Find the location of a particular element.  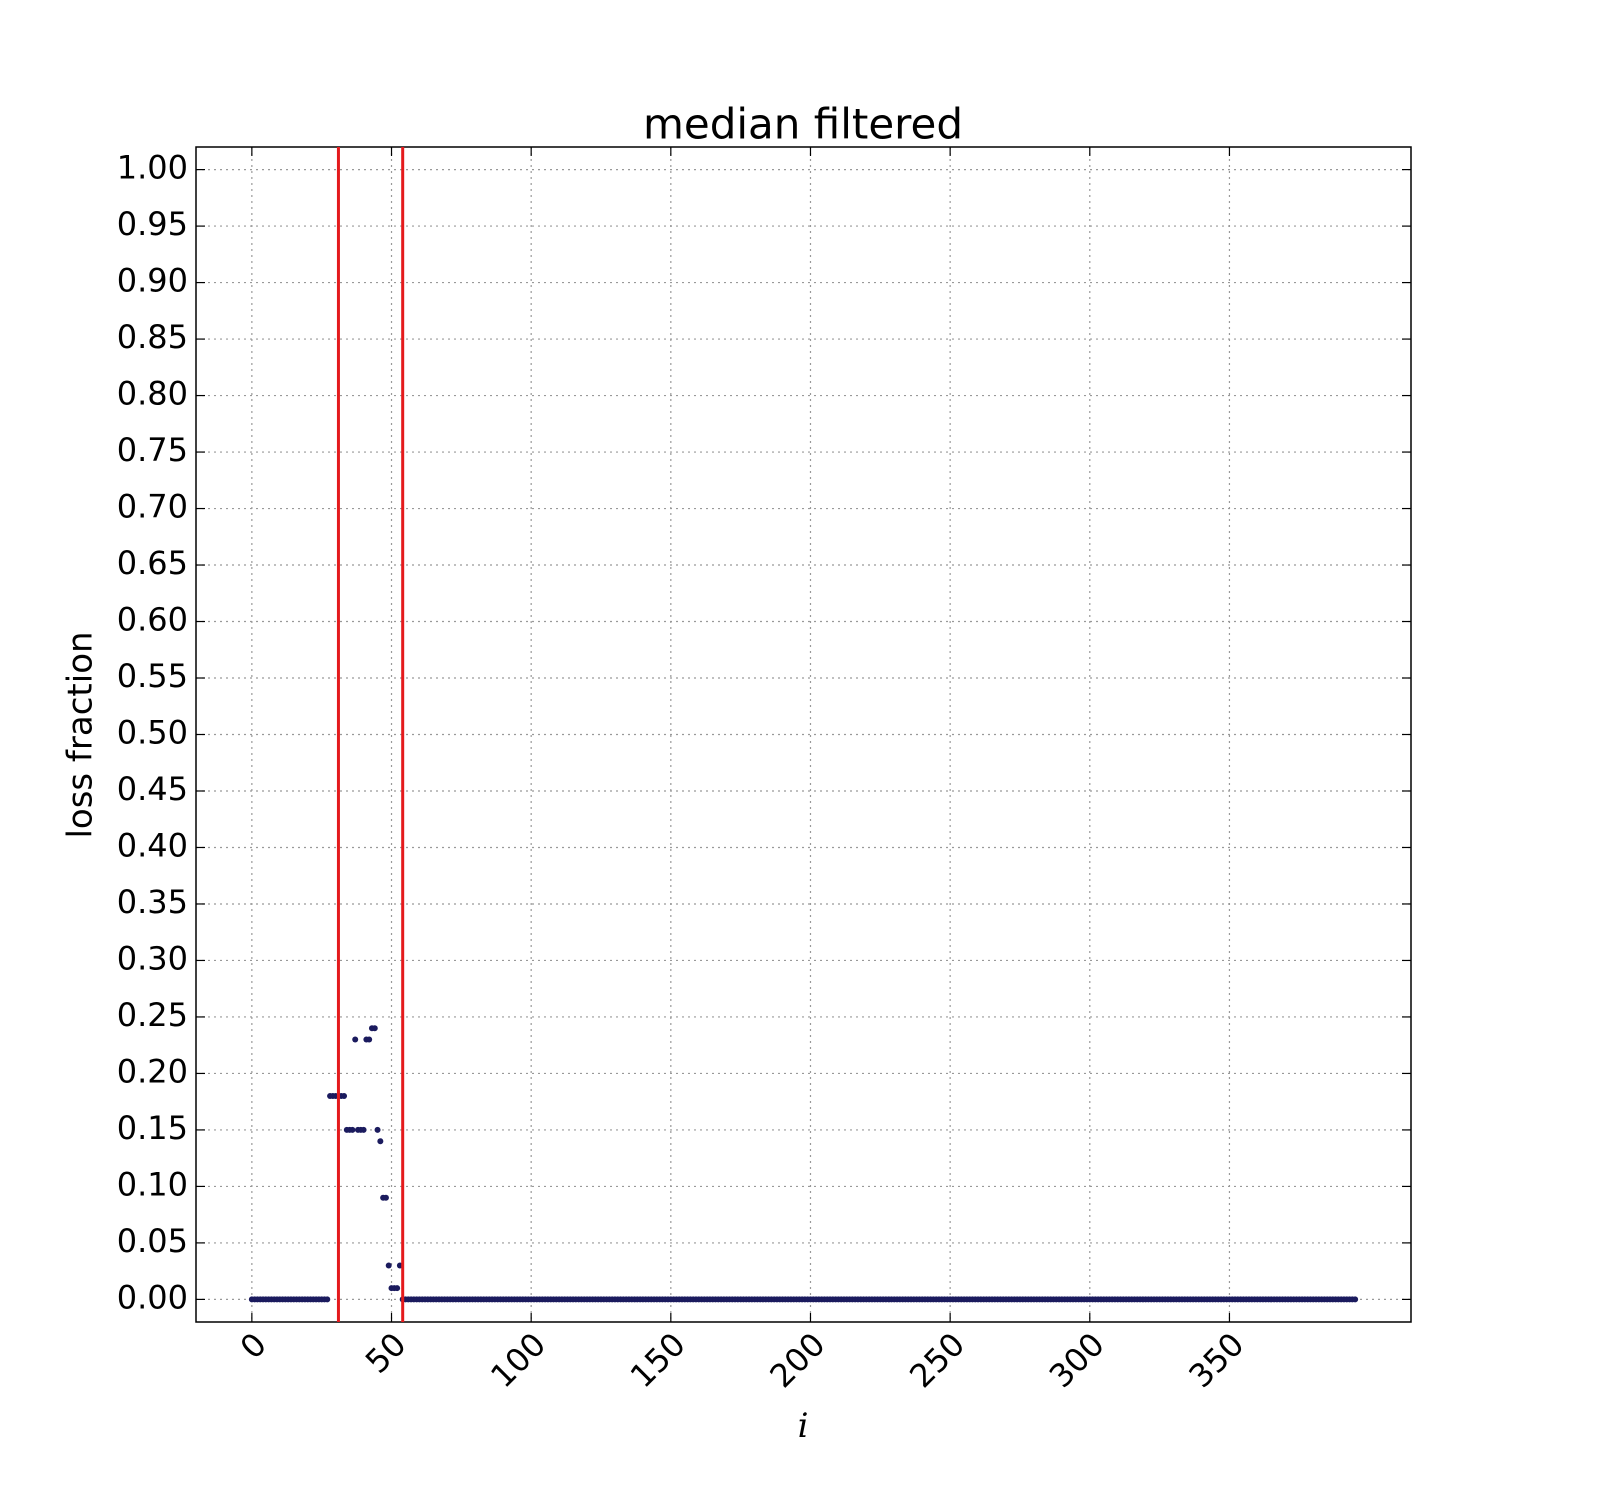

y-tick-label: 0.75 is located at coordinates (152, 450).